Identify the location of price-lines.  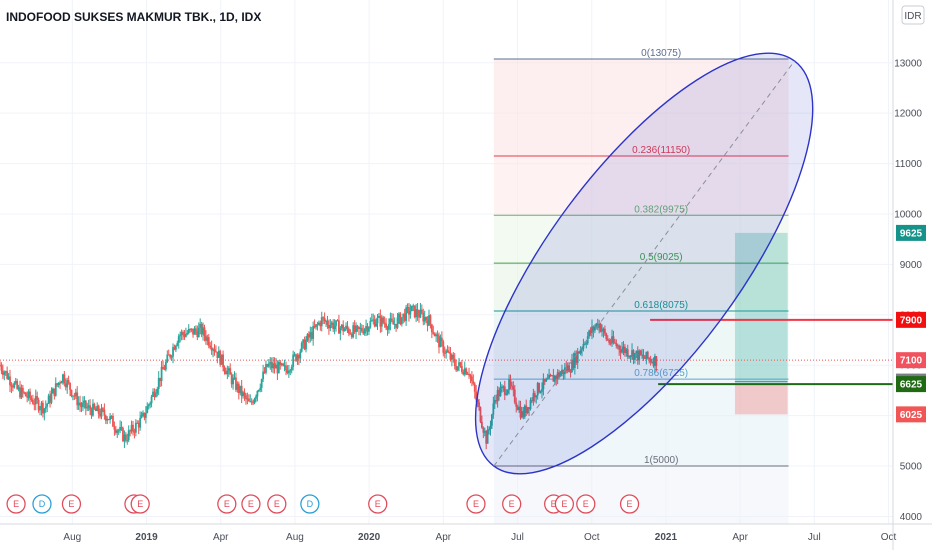
(446, 352).